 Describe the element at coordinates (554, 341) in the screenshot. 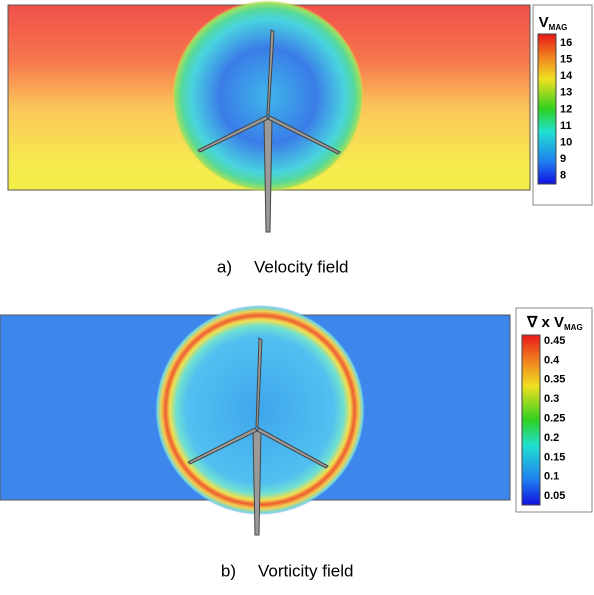

I see `legend-label: 0.45` at that location.